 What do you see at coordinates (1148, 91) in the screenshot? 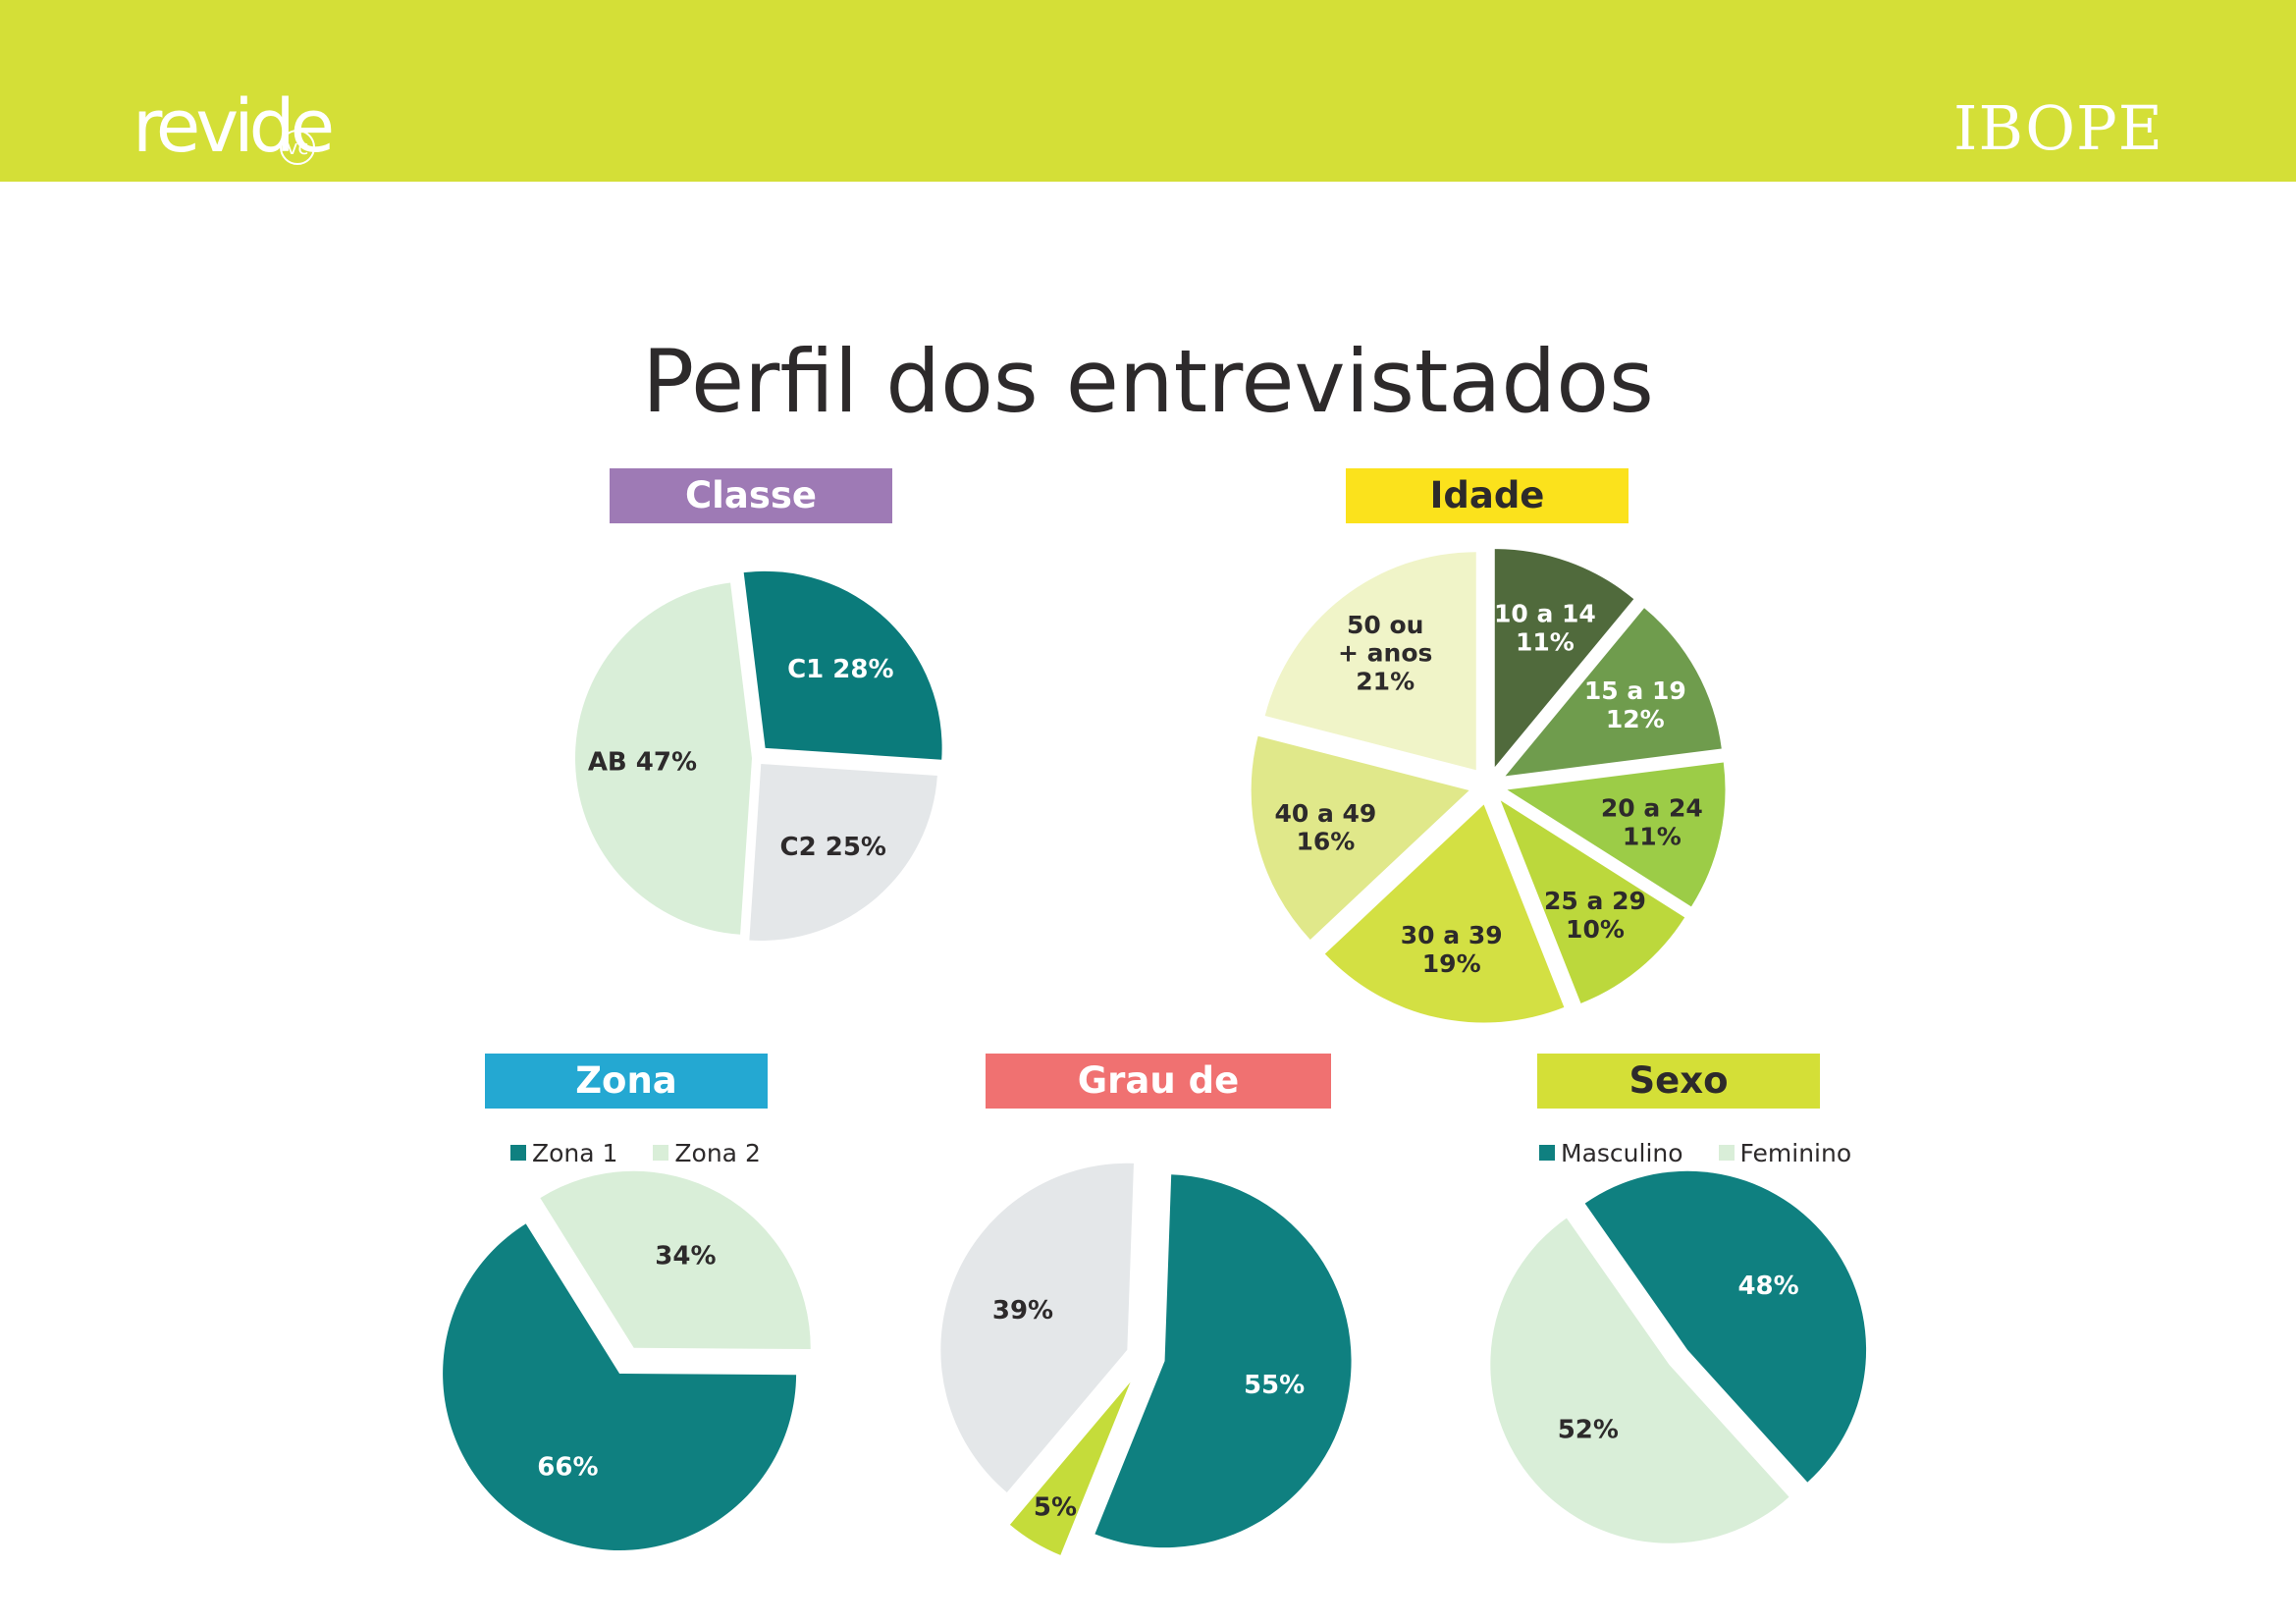
I see `header-bar` at bounding box center [1148, 91].